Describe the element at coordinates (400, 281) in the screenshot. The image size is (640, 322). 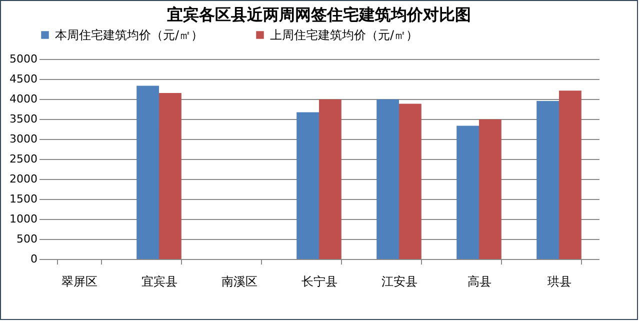
I see `x-tick-label: 江安县` at that location.